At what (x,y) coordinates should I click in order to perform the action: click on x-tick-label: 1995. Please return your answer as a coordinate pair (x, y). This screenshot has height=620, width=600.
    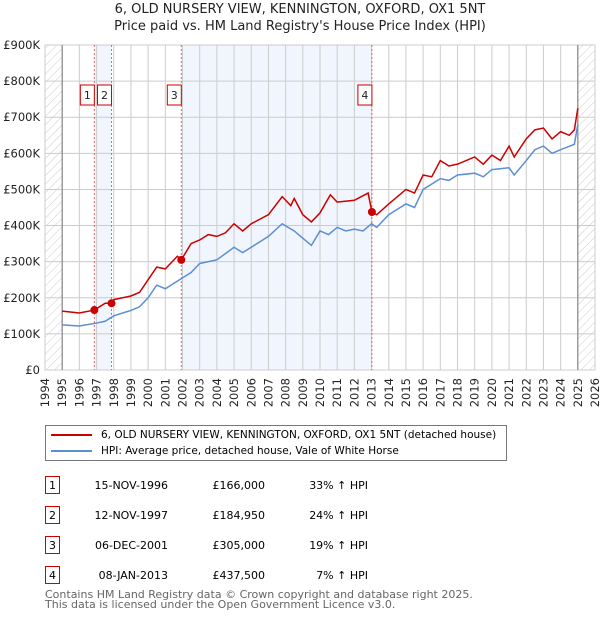
    Looking at the image, I should click on (62, 392).